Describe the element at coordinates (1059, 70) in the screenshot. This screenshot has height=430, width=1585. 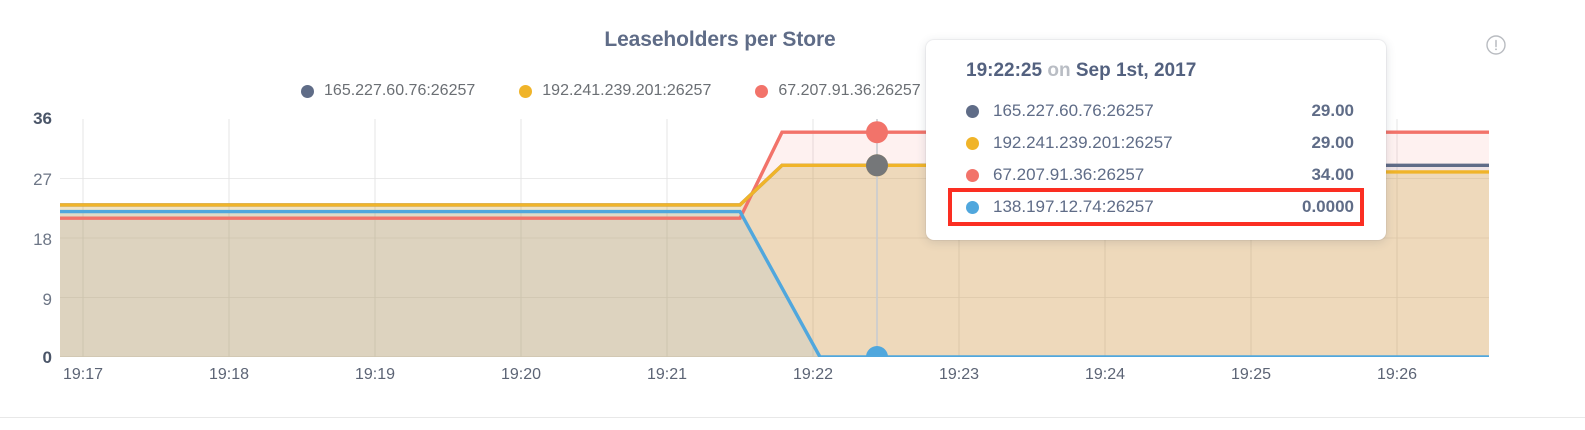
I see `tooltip-on-word: on` at that location.